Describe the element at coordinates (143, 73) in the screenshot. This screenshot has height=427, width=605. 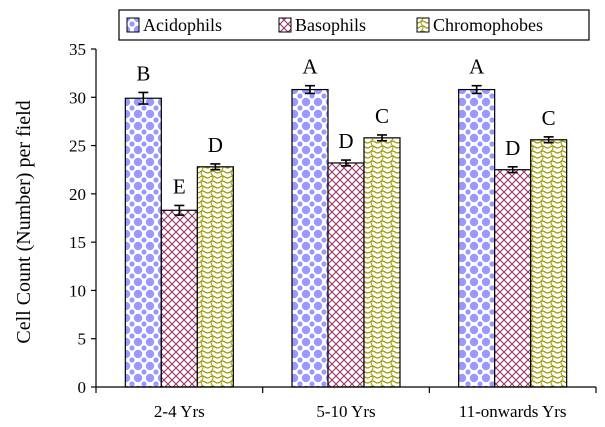
I see `significance-letter: B` at that location.